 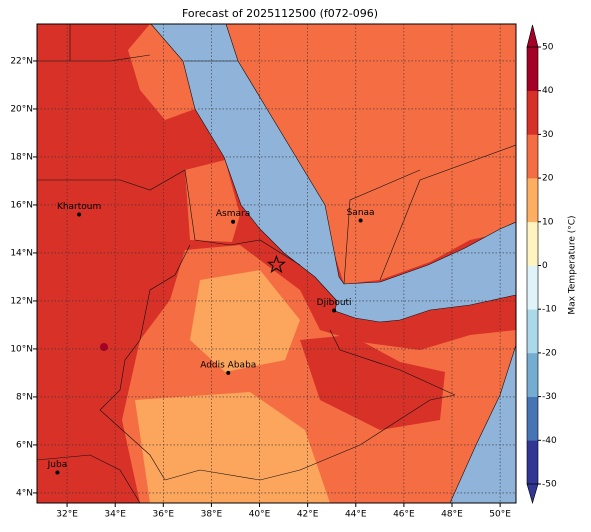 I want to click on y-tick-label: 18°N, so click(x=21, y=157).